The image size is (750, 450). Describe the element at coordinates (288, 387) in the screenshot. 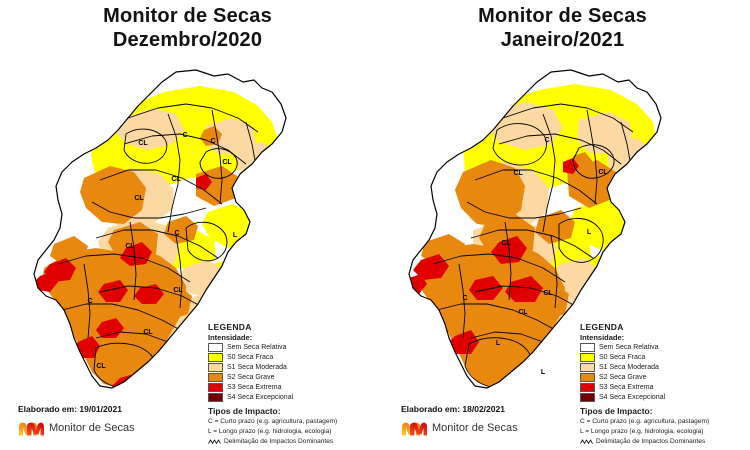

I see `legend-class-s3: S3 Seca Extrema` at that location.